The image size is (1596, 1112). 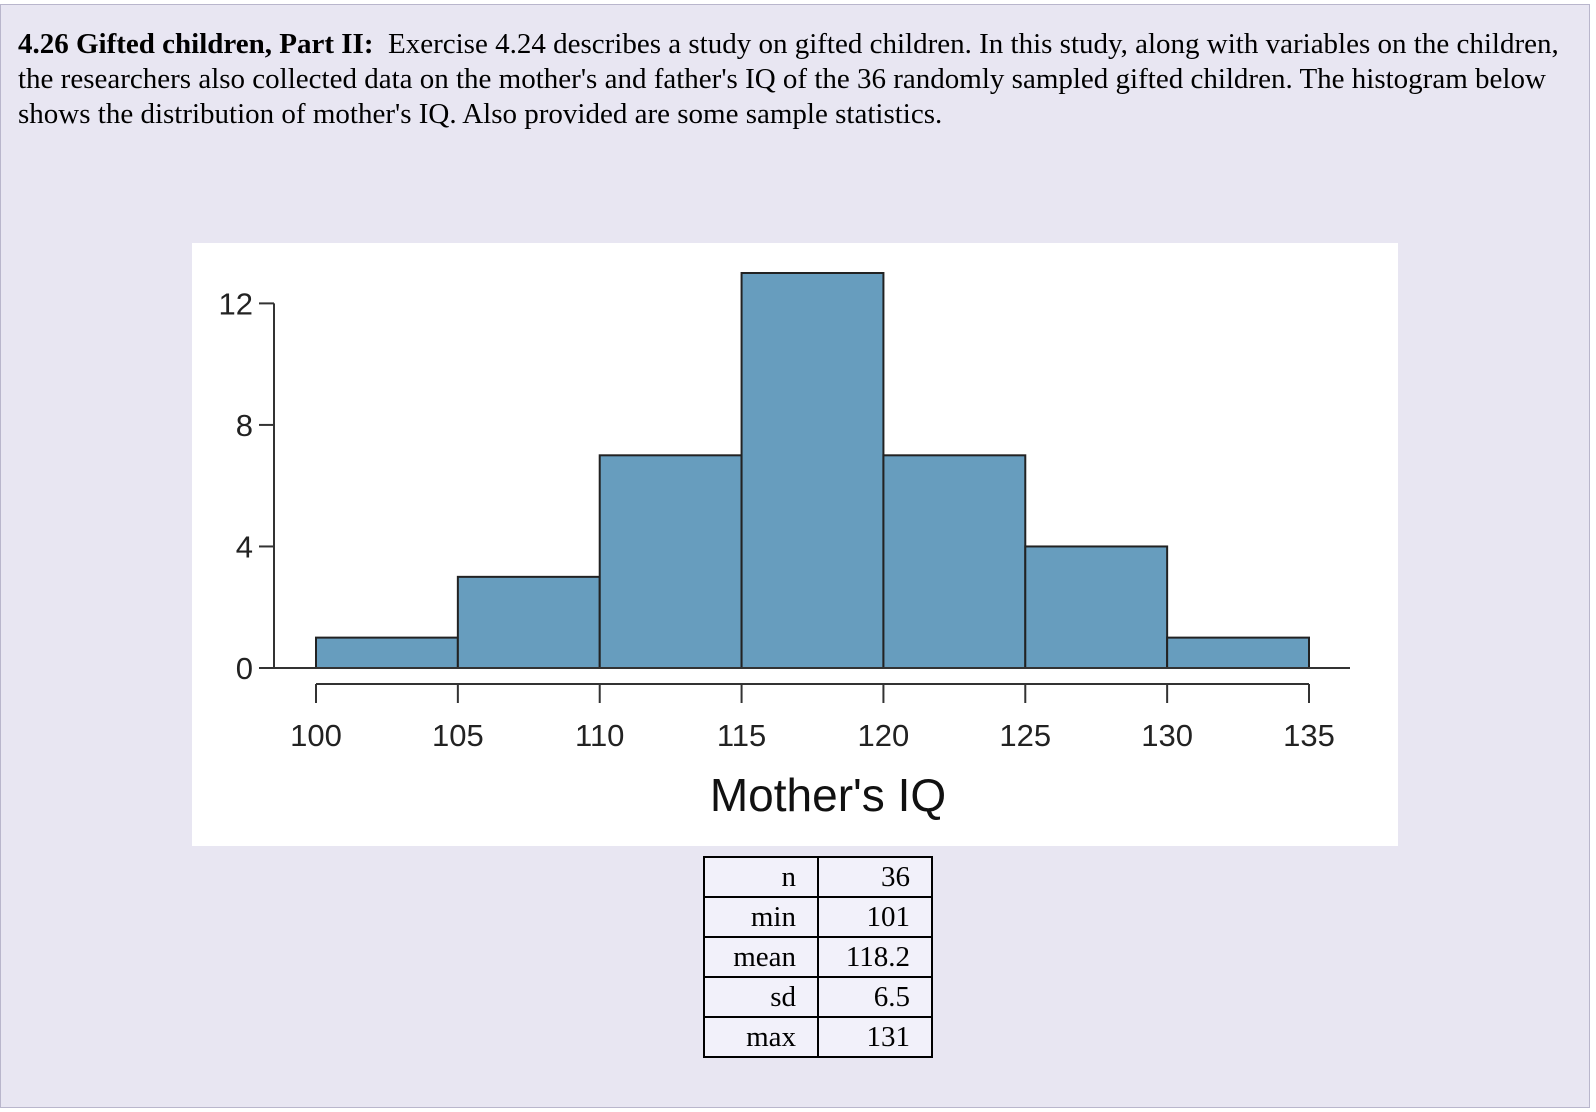 I want to click on stat-value-sd: 6.5, so click(x=875, y=997).